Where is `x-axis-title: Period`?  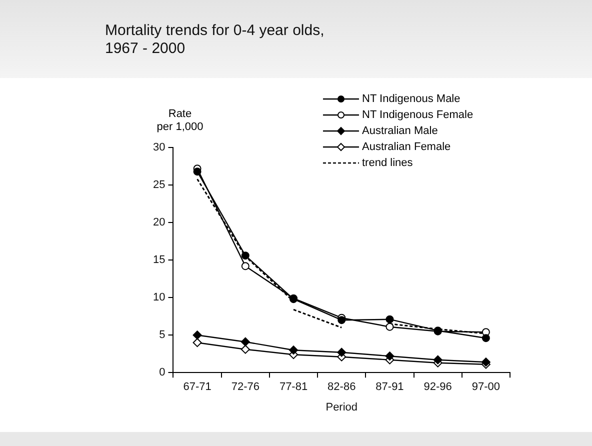 x-axis-title: Period is located at coordinates (342, 407).